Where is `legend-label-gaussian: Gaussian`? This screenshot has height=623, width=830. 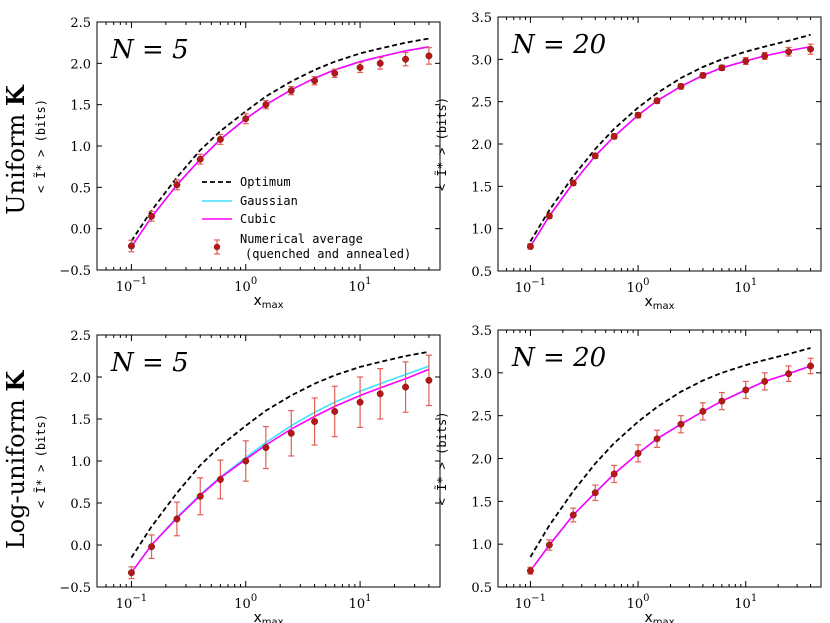 legend-label-gaussian: Gaussian is located at coordinates (269, 201).